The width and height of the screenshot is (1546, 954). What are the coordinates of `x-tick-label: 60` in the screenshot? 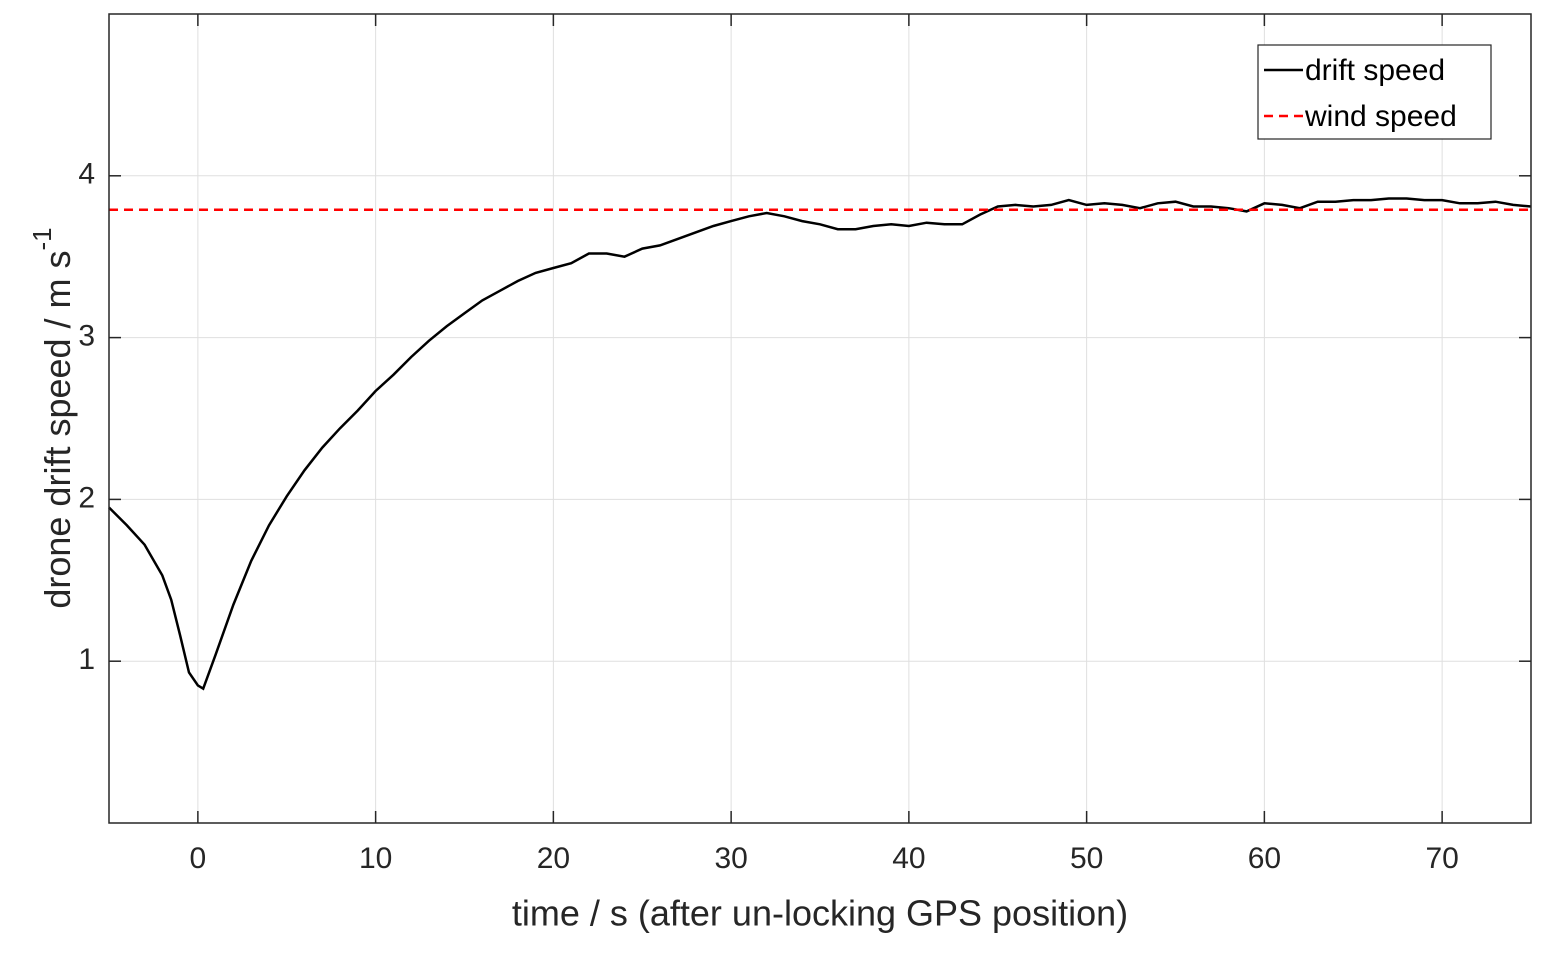 It's located at (1264, 858).